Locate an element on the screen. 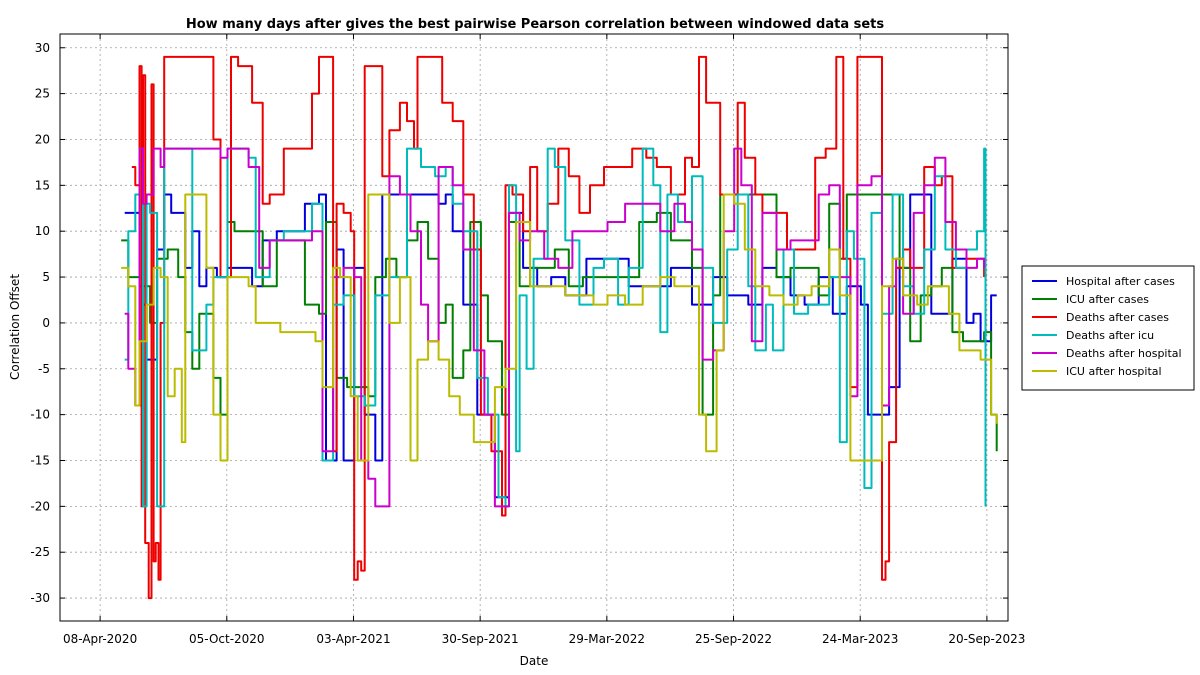 The image size is (1200, 675). y-tick-label: -10 is located at coordinates (40, 415).